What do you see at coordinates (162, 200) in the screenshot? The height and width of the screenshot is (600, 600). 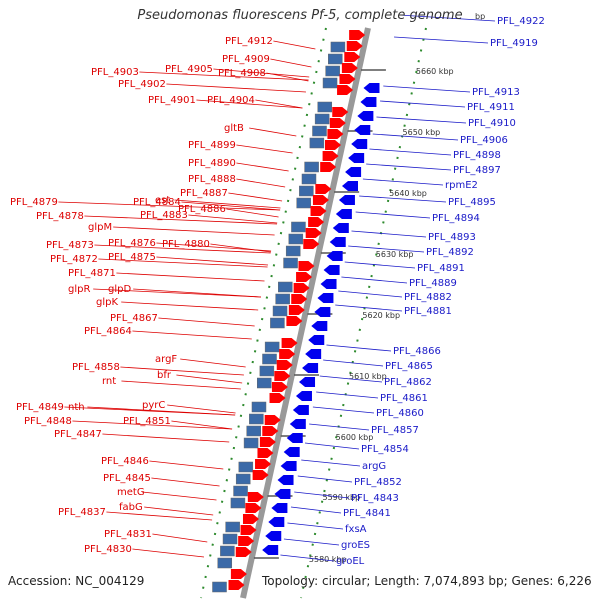 I see `left-gene-label: est` at bounding box center [162, 200].